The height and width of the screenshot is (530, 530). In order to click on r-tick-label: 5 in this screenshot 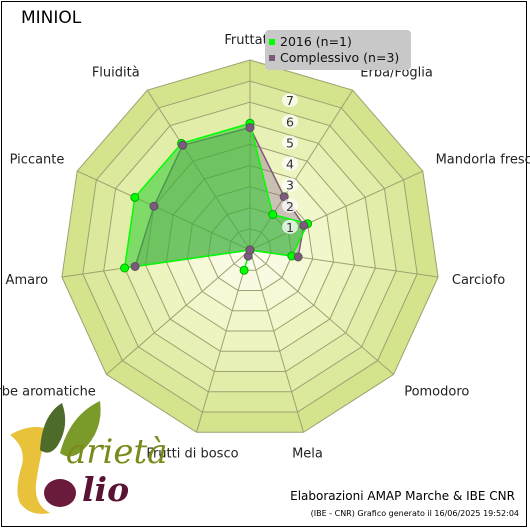, I will do `click(290, 142)`.